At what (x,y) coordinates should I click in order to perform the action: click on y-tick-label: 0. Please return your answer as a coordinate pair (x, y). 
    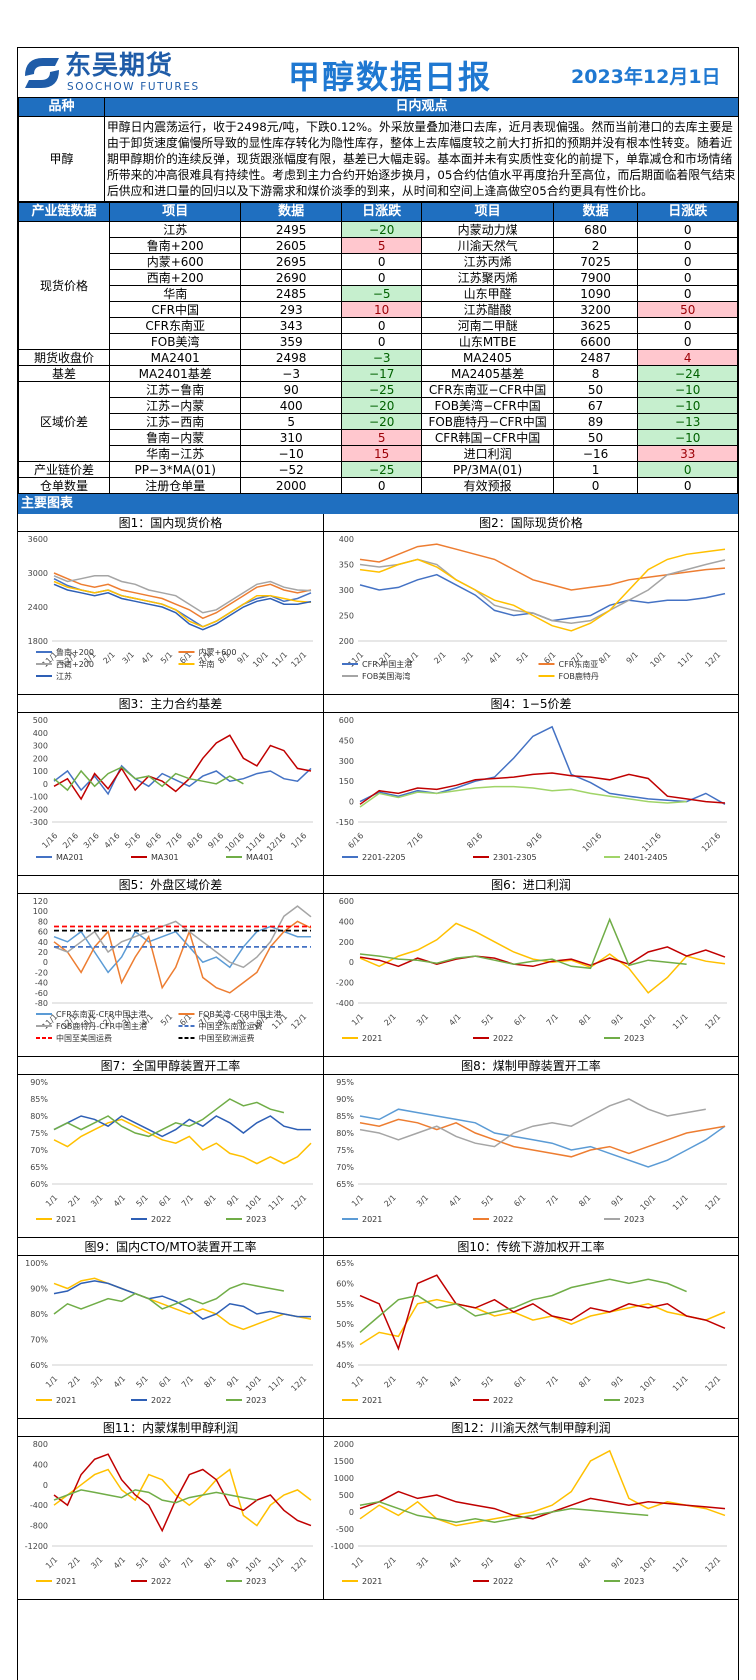
    Looking at the image, I should click on (45, 1485).